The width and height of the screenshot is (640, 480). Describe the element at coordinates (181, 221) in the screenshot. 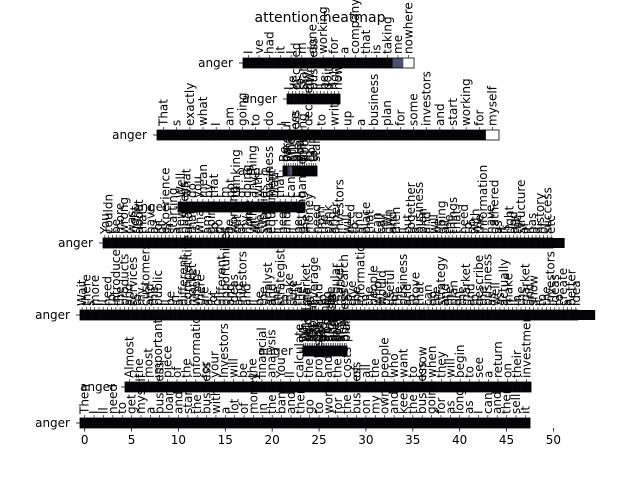

I see `token-label: new` at that location.